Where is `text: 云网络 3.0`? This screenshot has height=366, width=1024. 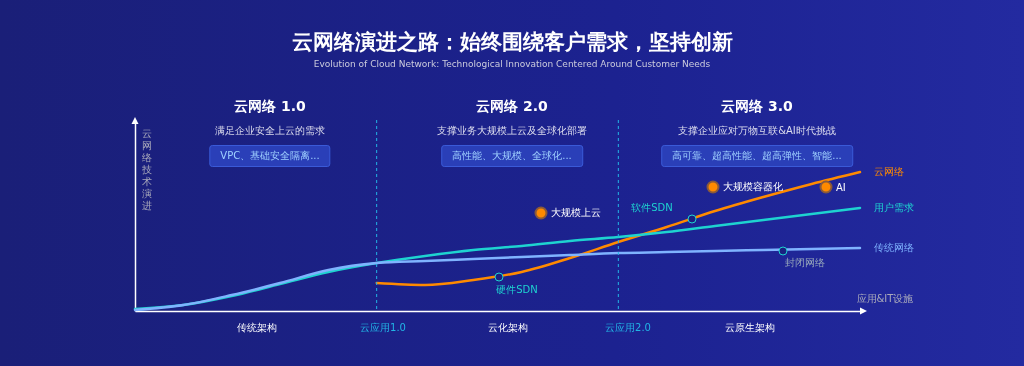 text: 云网络 3.0 is located at coordinates (757, 107).